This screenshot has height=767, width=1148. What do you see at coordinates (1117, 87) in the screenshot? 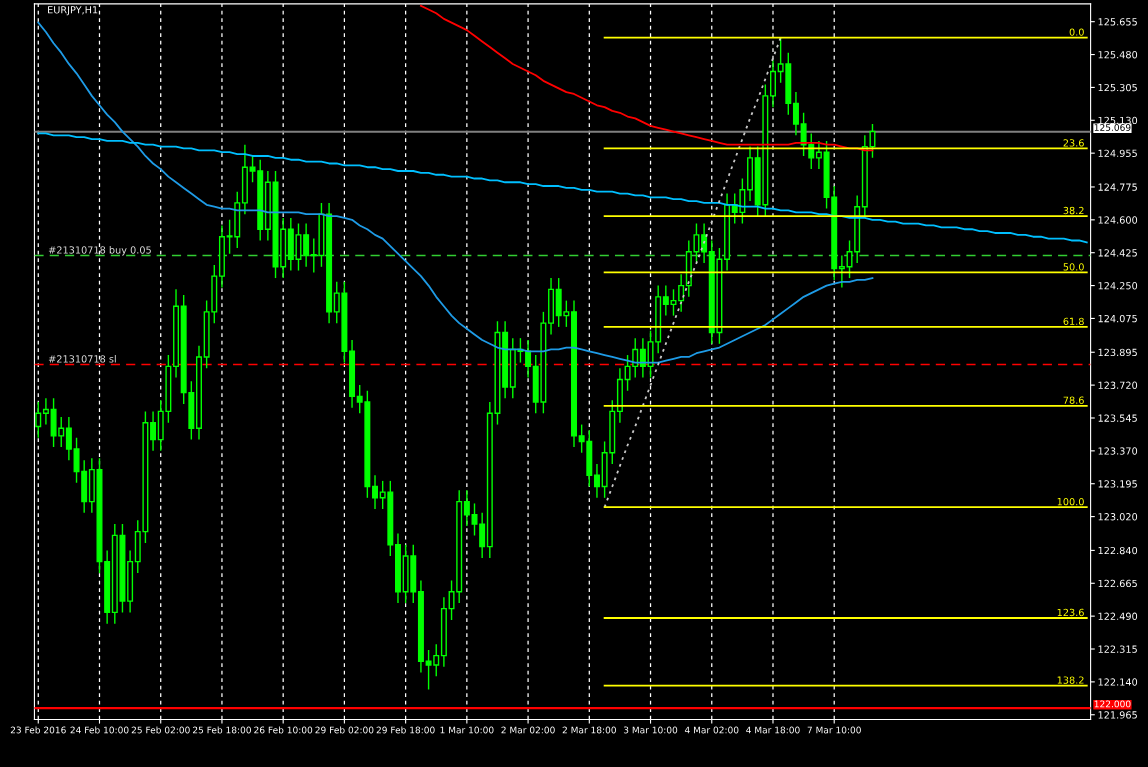
I see `y-tick-label: 125.305` at bounding box center [1117, 87].